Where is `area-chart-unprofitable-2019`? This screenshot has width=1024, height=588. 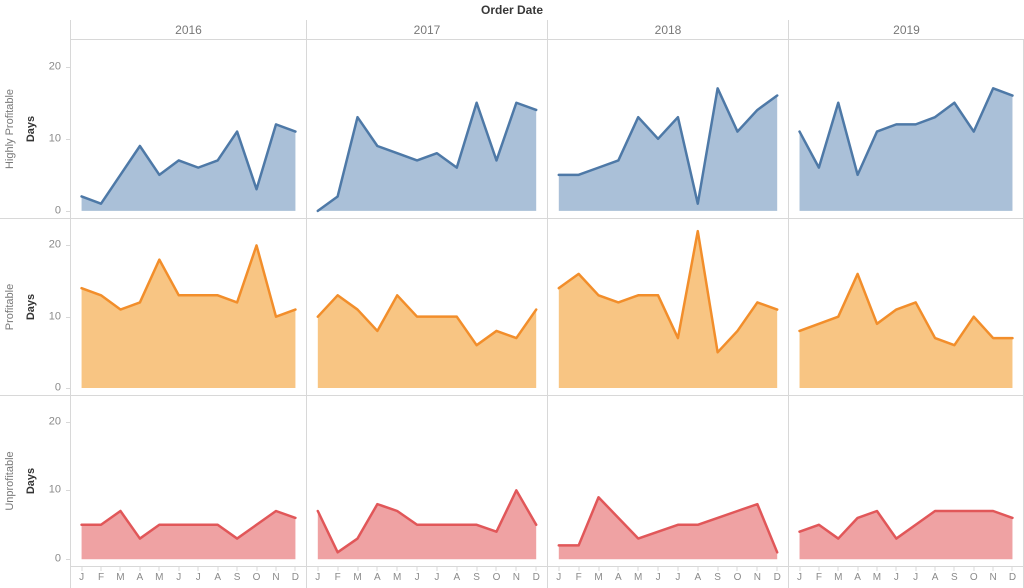
area-chart-unprofitable-2019 is located at coordinates (906, 480).